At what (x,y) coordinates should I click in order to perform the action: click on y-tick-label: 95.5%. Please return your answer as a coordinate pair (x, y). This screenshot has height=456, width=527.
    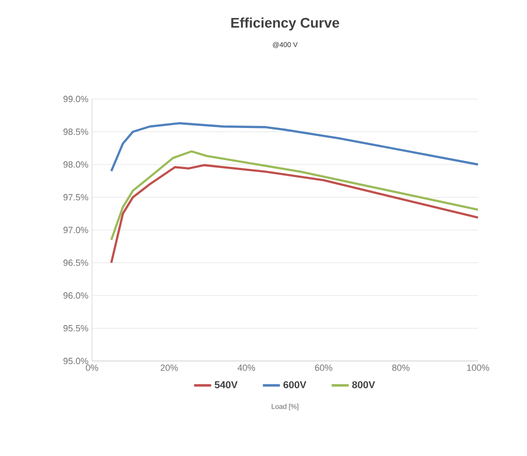
    Looking at the image, I should click on (75, 328).